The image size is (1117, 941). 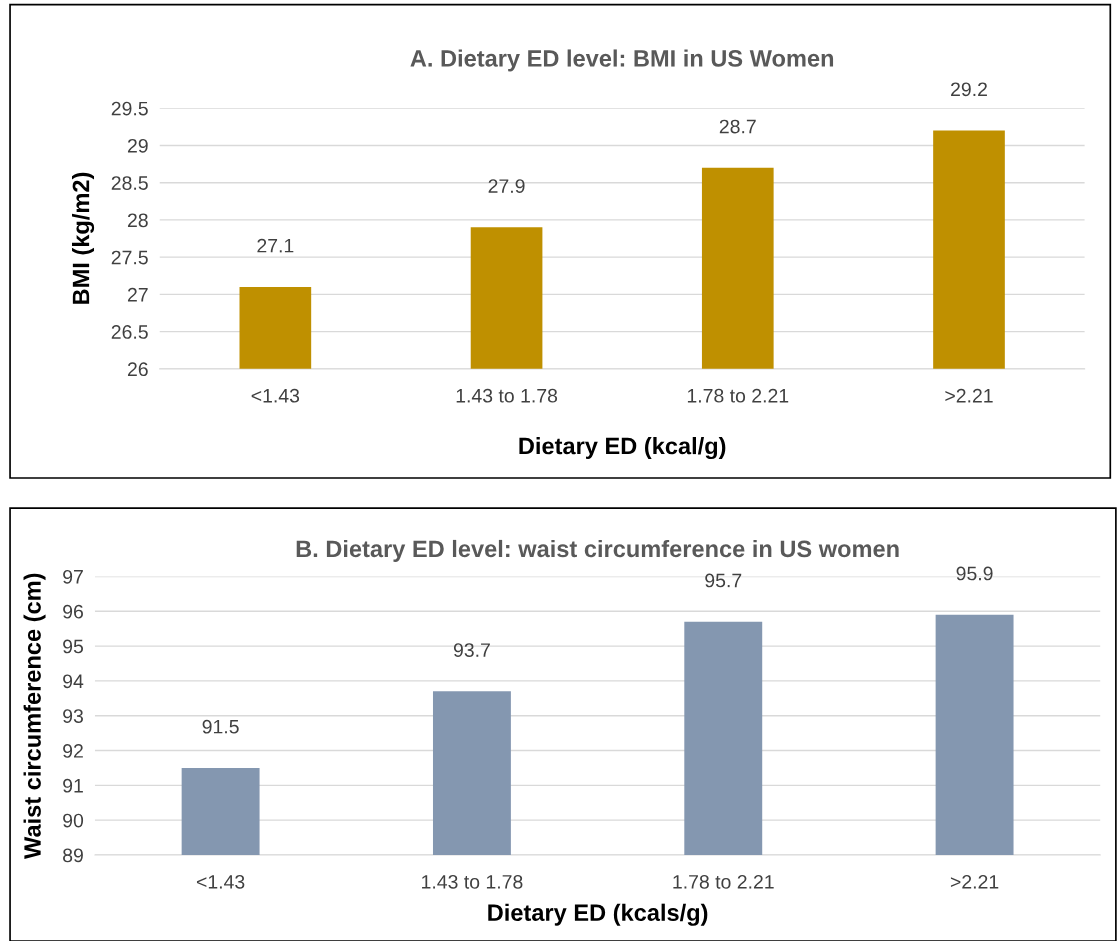 What do you see at coordinates (597, 550) in the screenshot?
I see `chart-title: B. Dietary ED level: waist circumference in US women` at bounding box center [597, 550].